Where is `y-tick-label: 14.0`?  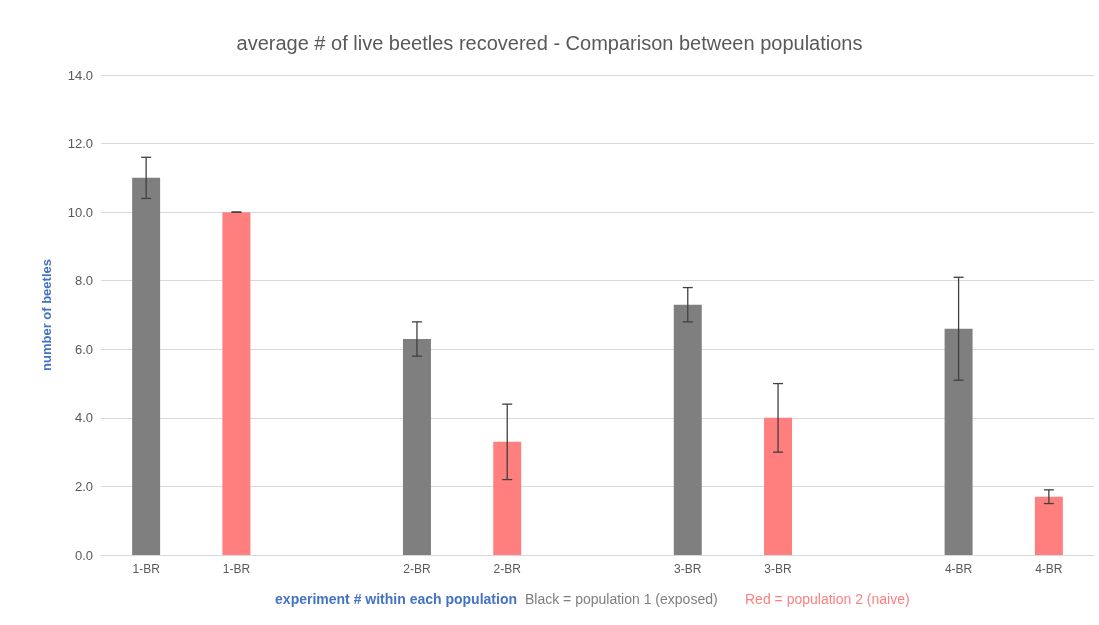 y-tick-label: 14.0 is located at coordinates (80, 75).